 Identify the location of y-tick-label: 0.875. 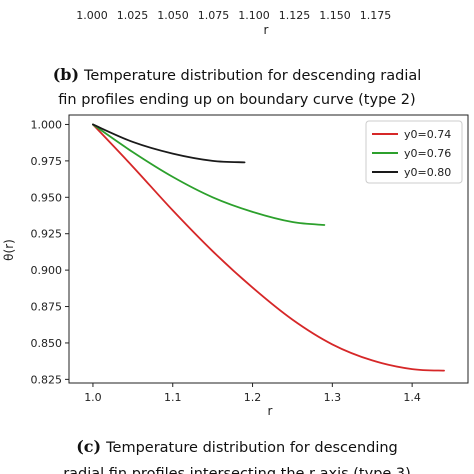
(47, 307).